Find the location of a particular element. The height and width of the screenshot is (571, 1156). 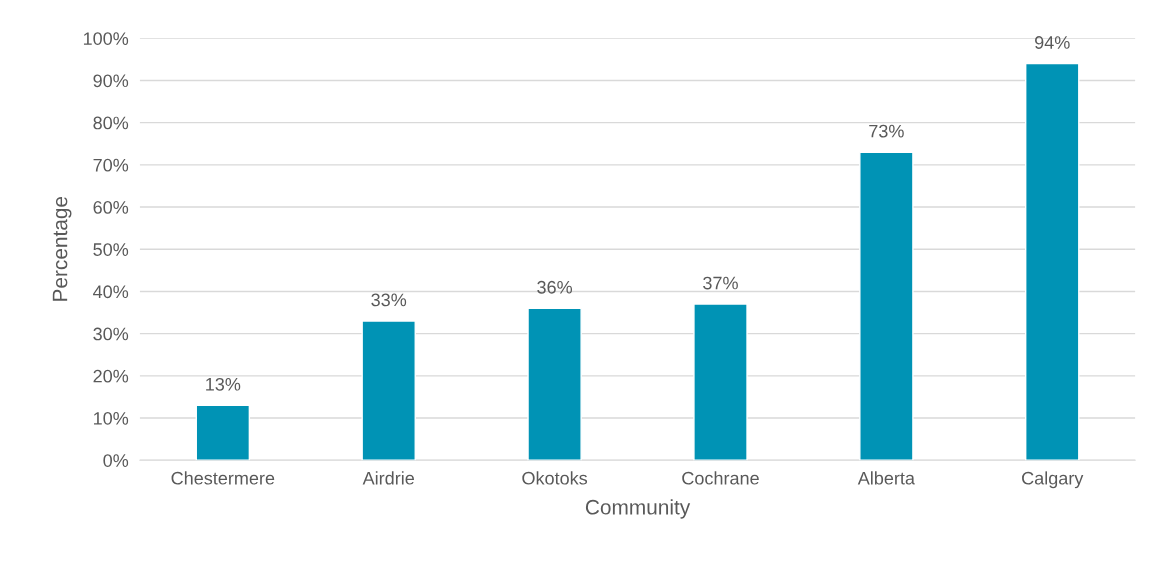

y-tick-label: 0% is located at coordinates (116, 460).